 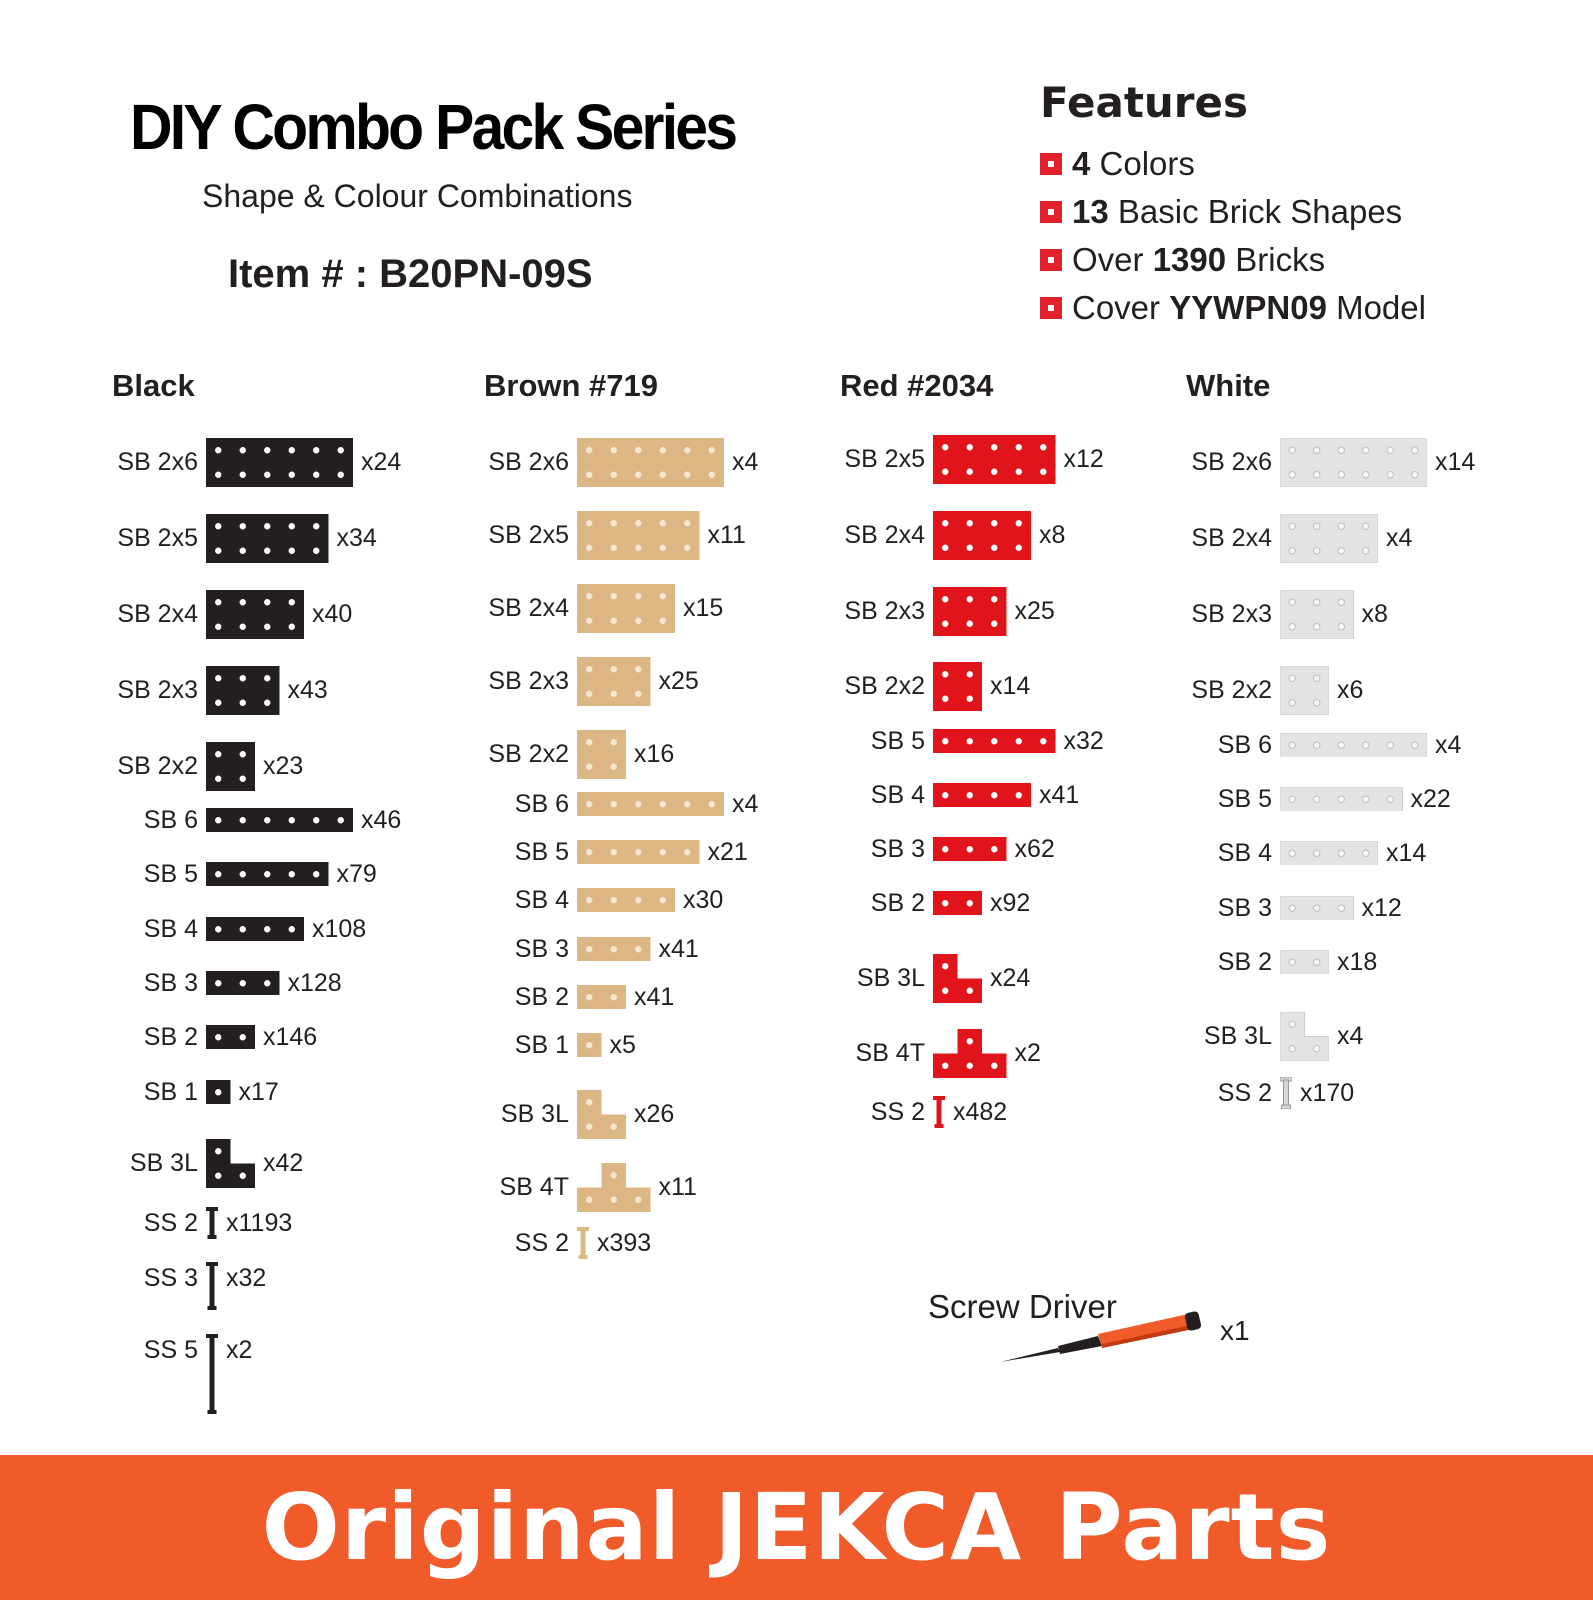 What do you see at coordinates (571, 385) in the screenshot?
I see `color-column-heading: Brown #719` at bounding box center [571, 385].